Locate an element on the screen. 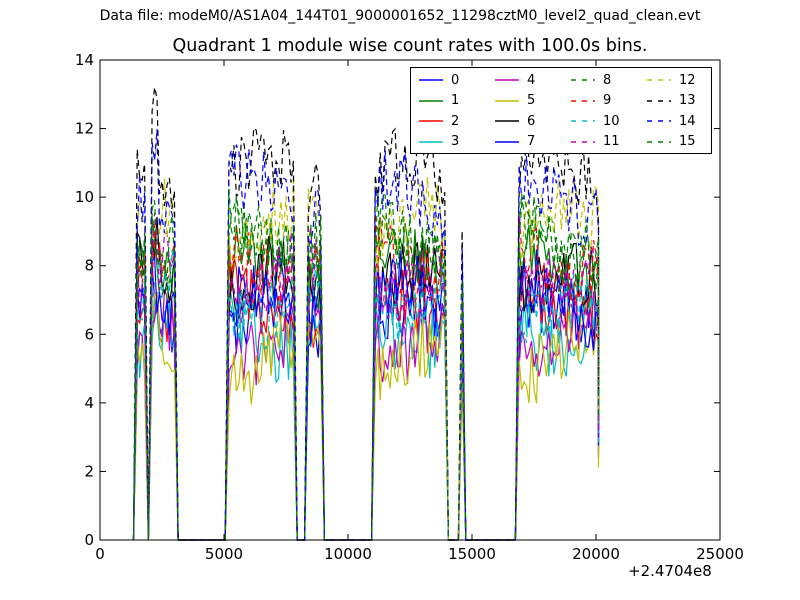 The width and height of the screenshot is (800, 600). y-tick-label: 8 is located at coordinates (89, 266).